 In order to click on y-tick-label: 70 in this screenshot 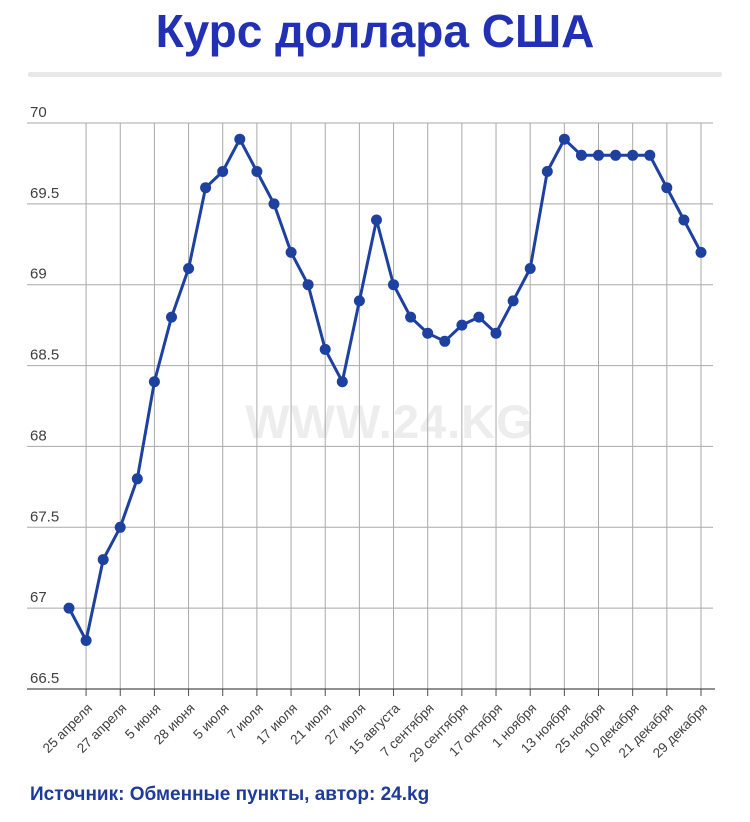, I will do `click(38, 112)`.